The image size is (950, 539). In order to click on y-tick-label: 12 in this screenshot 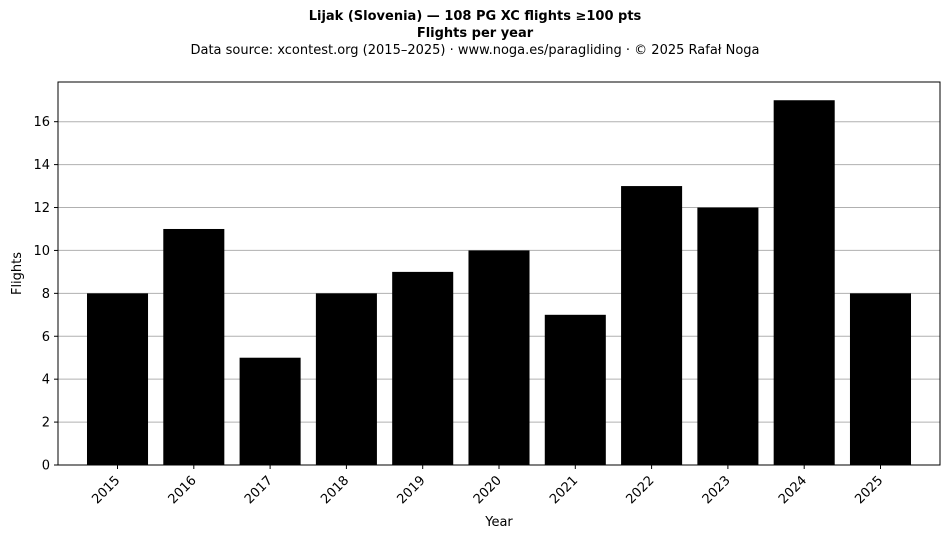, I will do `click(41, 208)`.